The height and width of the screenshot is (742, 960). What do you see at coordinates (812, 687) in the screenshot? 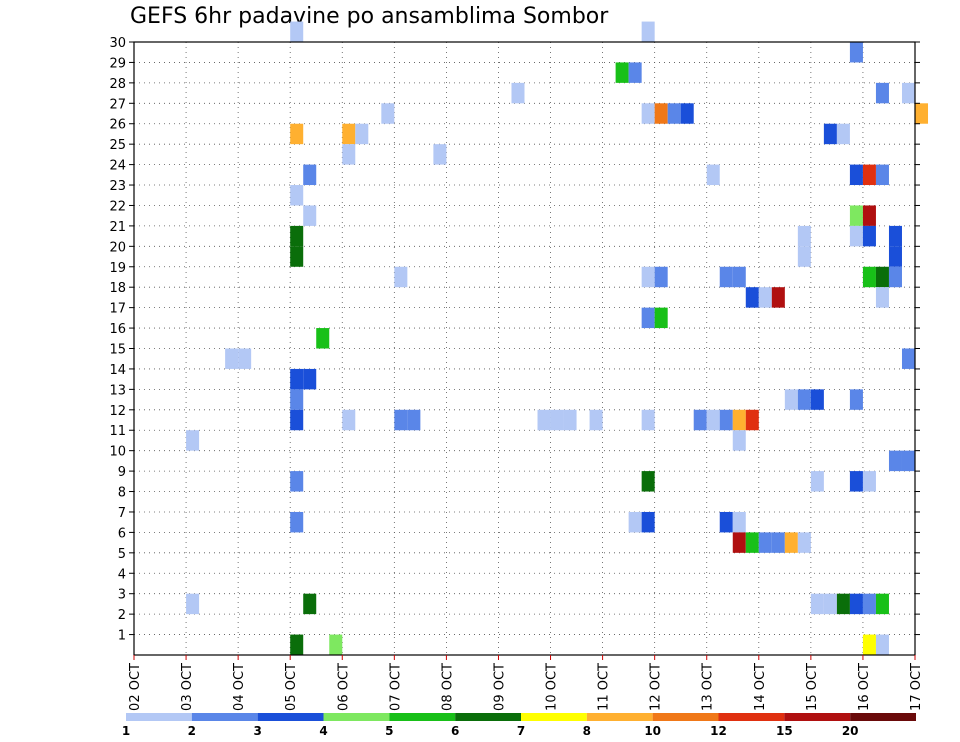
I see `x-tick-label: 15 OCT` at bounding box center [812, 687].